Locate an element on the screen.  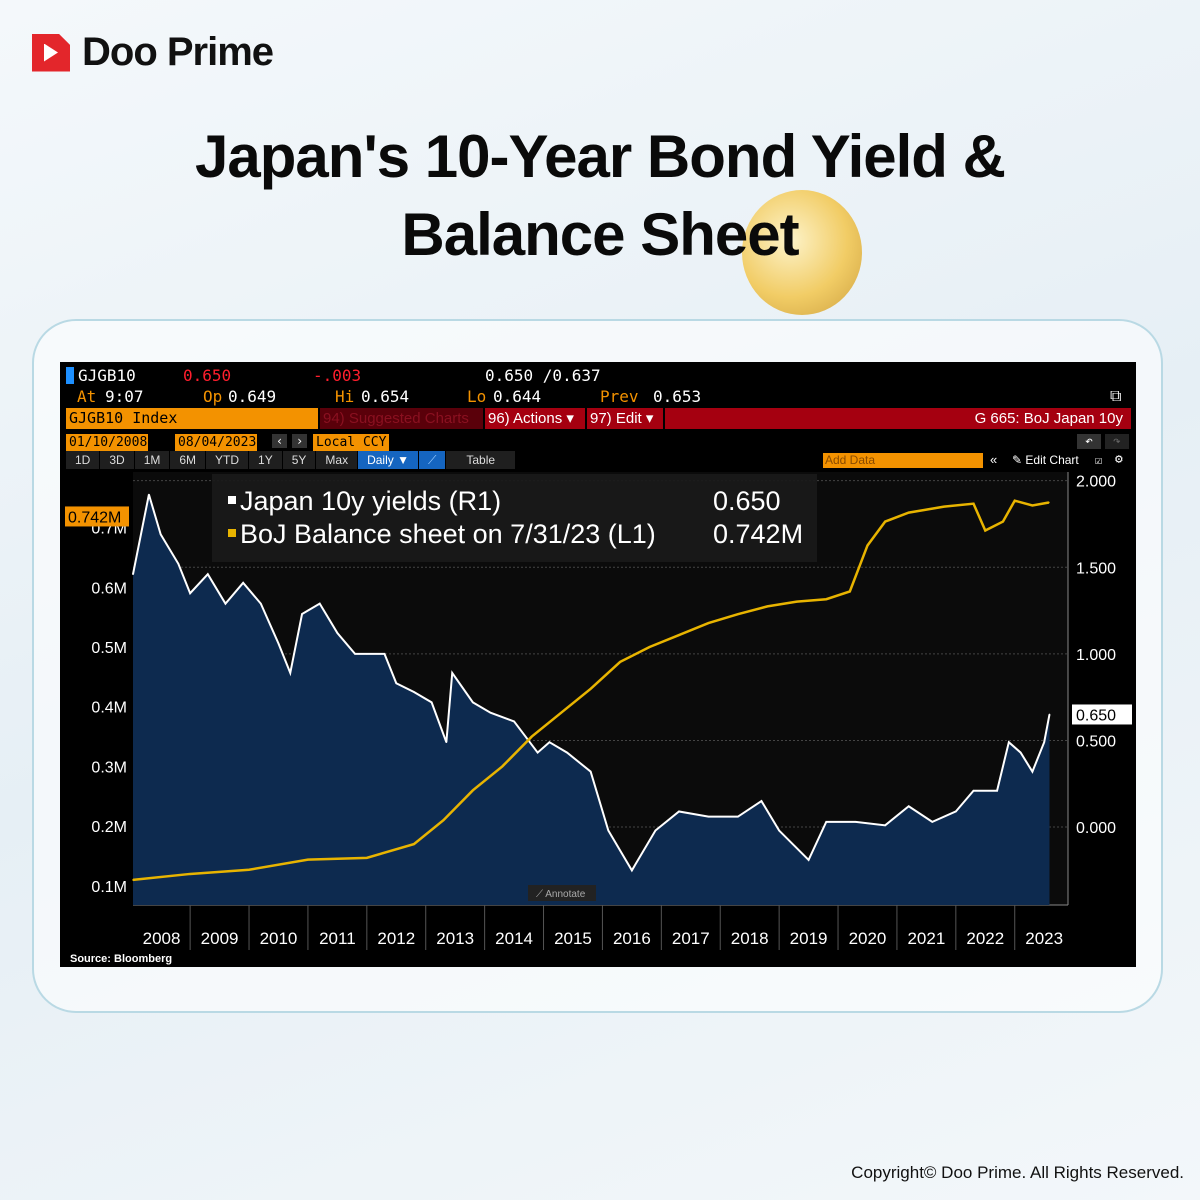
x-tick-label: 2008 is located at coordinates (162, 938).